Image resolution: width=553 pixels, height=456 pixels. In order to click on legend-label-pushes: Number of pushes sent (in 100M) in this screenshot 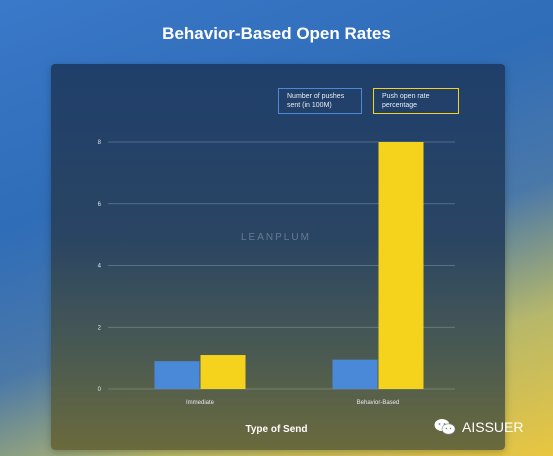, I will do `click(316, 101)`.